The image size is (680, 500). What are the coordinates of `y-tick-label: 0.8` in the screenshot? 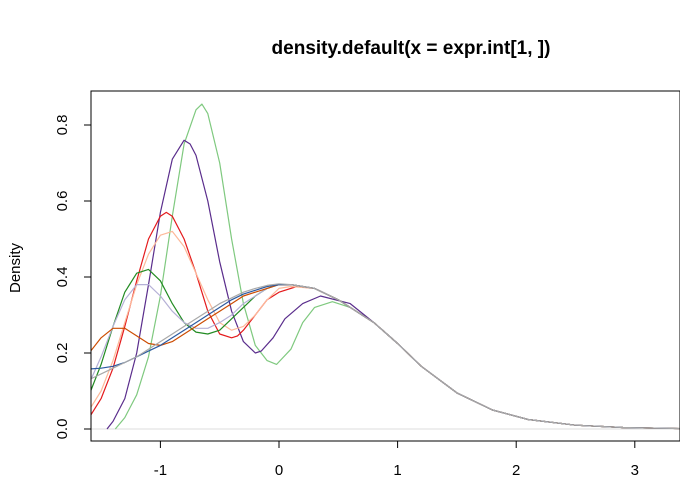 It's located at (62, 125).